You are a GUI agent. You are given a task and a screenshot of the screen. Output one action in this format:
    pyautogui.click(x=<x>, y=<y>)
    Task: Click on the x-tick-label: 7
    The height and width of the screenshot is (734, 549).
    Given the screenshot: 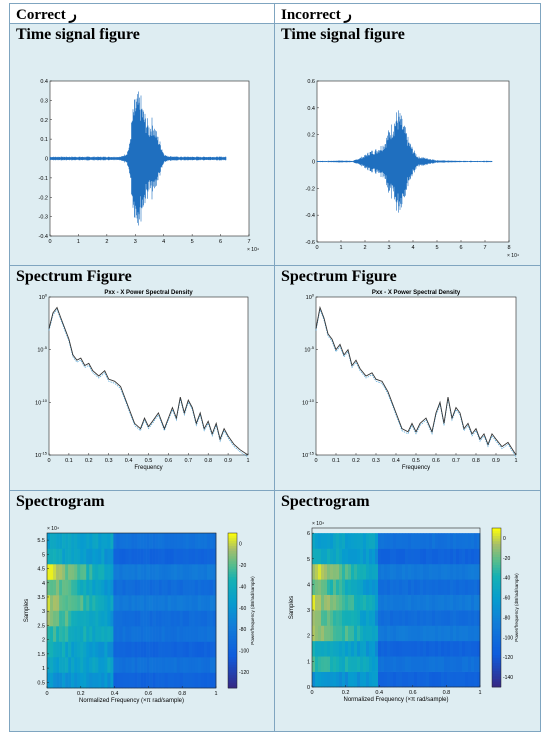 What is the action you would take?
    pyautogui.click(x=484, y=248)
    